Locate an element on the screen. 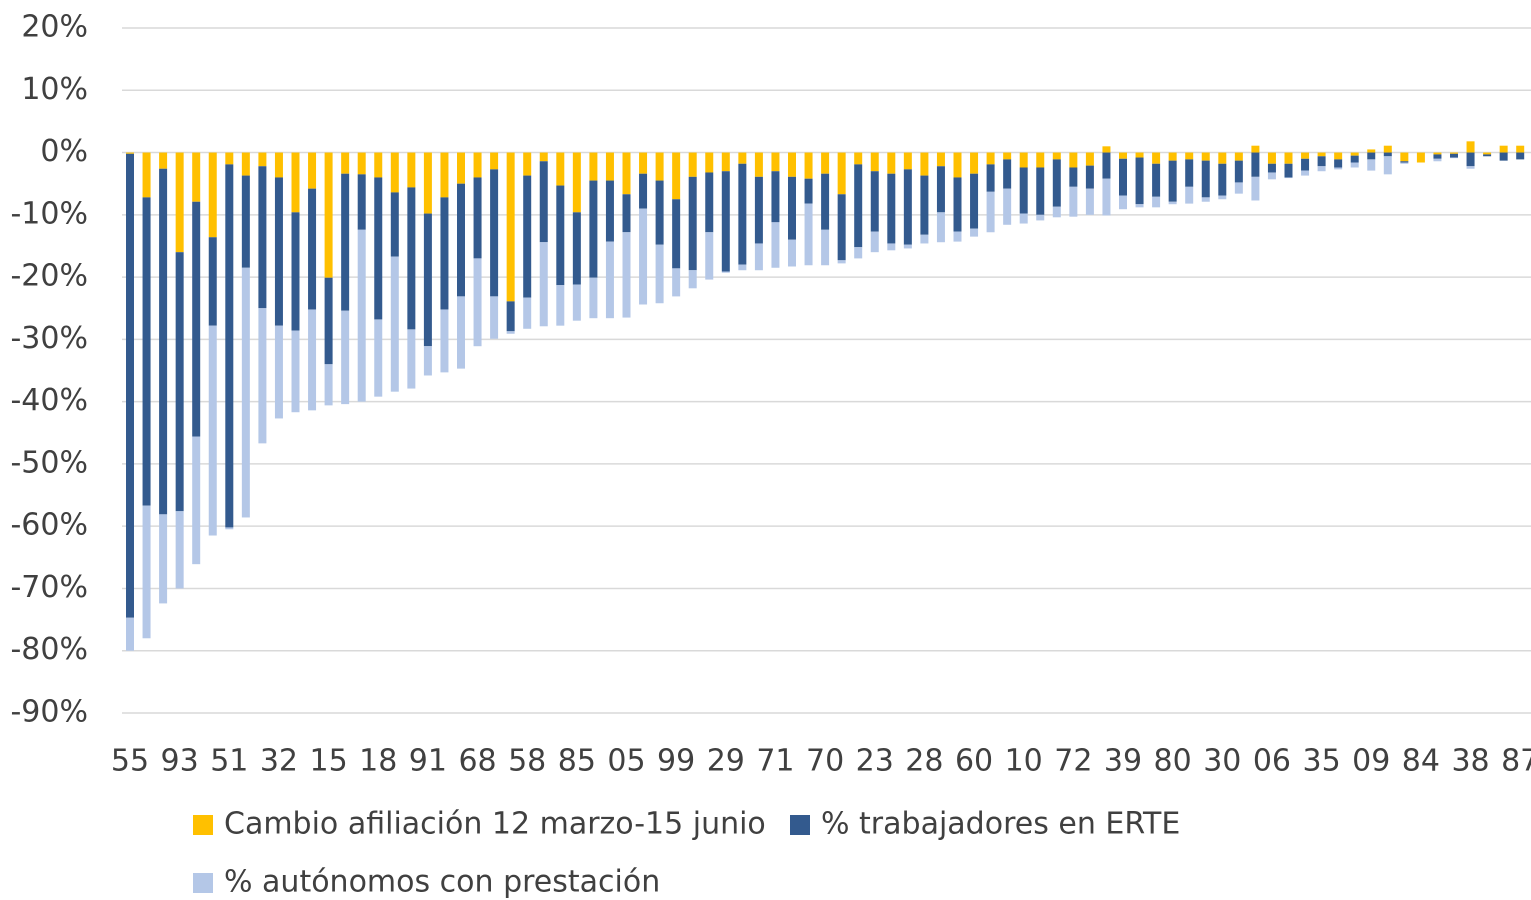  x-tick-label: 71 is located at coordinates (775, 761).